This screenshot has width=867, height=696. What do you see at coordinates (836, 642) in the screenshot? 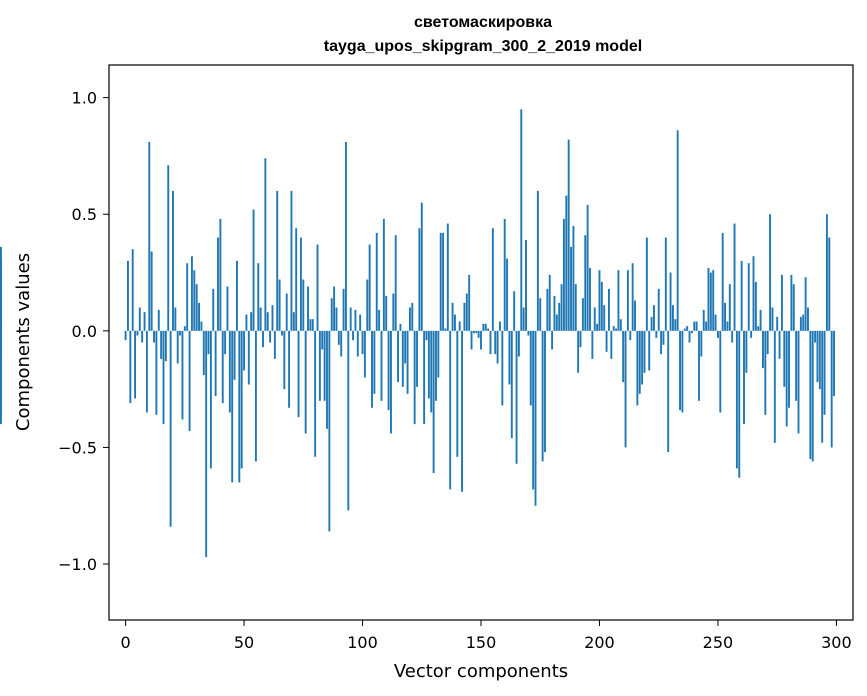
I see `x-tick-label: 300` at bounding box center [836, 642].